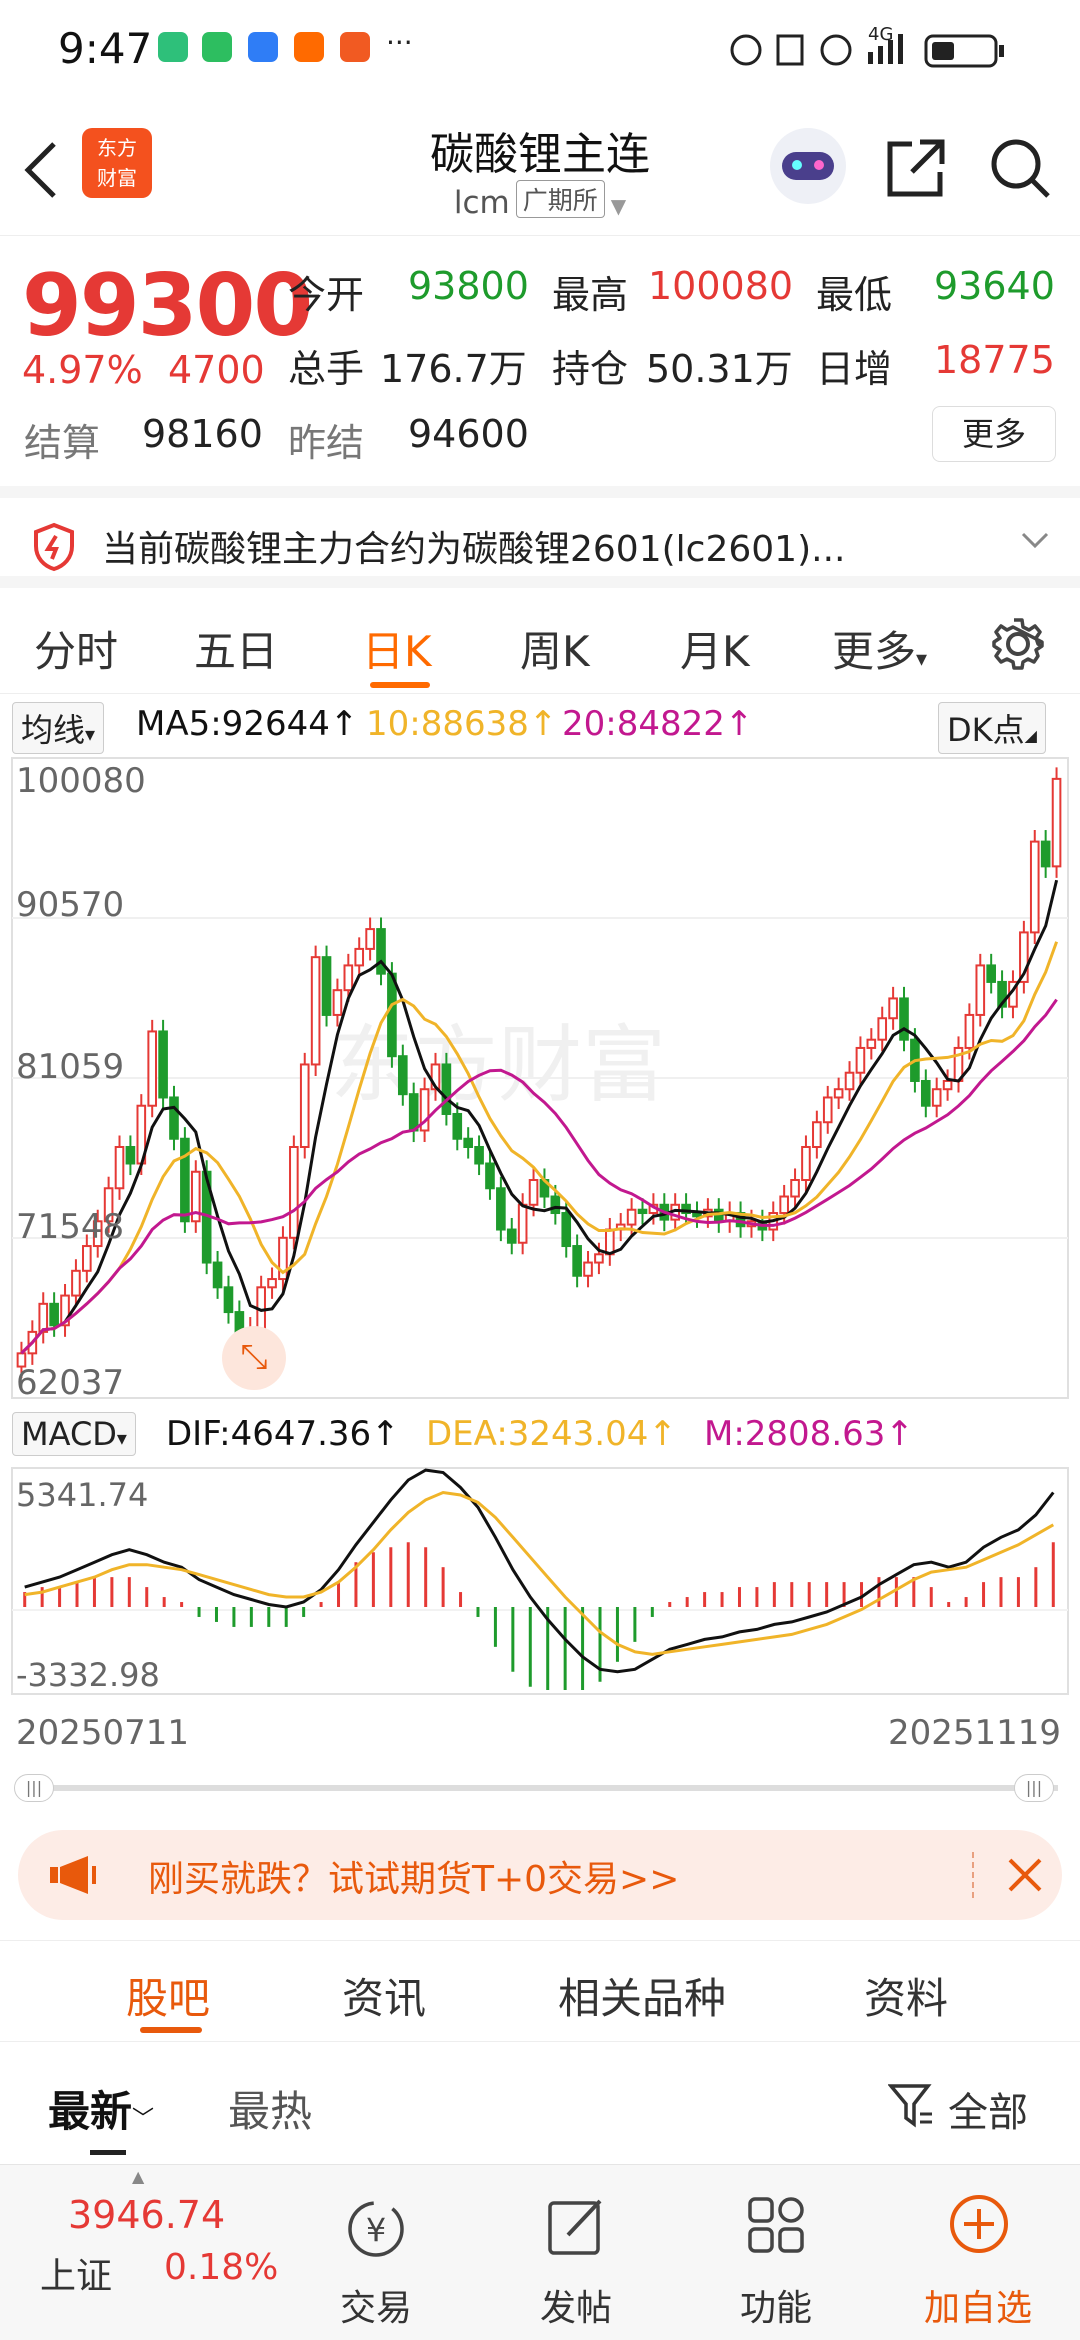  Describe the element at coordinates (916, 168) in the screenshot. I see `share-icon` at that location.